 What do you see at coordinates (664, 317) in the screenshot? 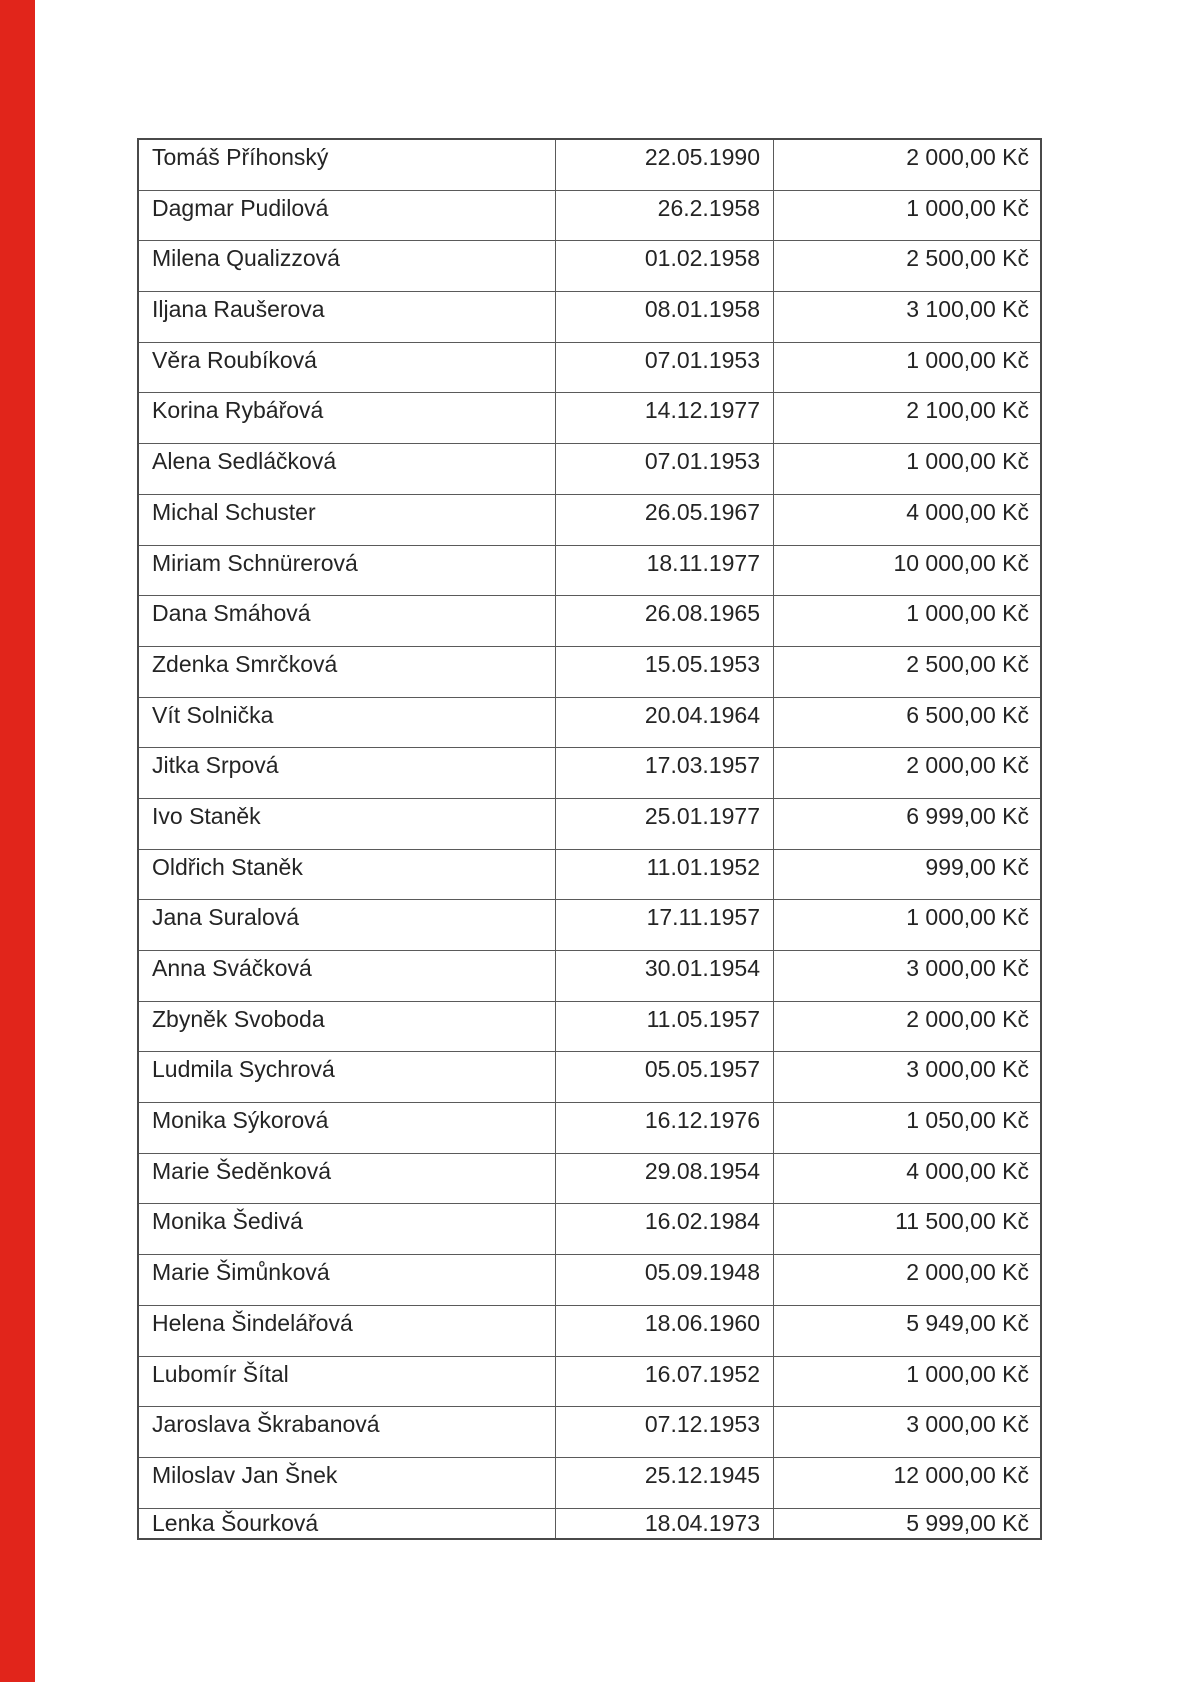
I see `birthdate-cell: 08.01.1958` at bounding box center [664, 317].